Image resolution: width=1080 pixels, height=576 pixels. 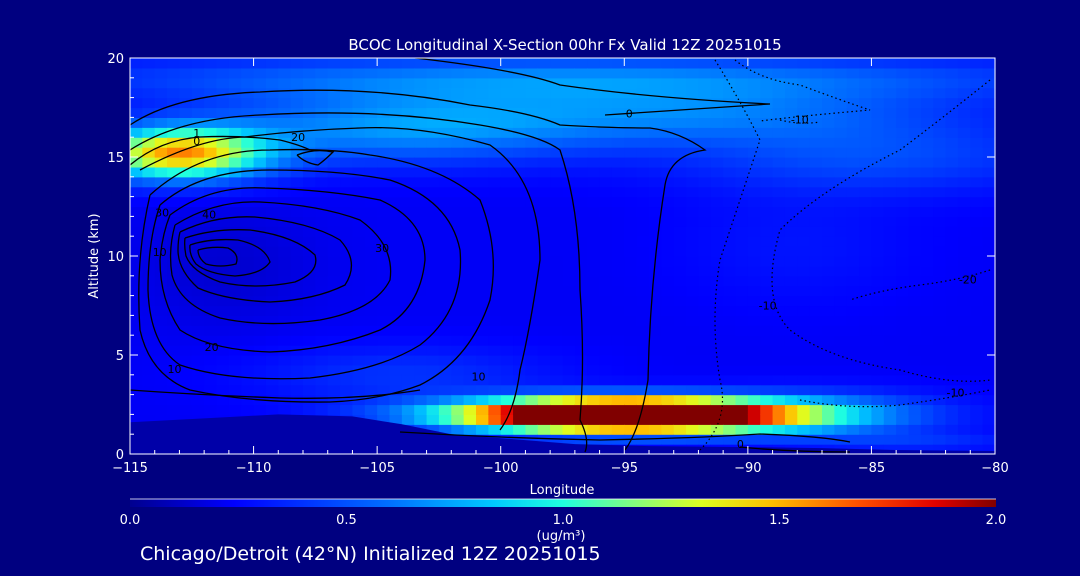 What do you see at coordinates (501, 468) in the screenshot?
I see `x-tick-label: −100` at bounding box center [501, 468].